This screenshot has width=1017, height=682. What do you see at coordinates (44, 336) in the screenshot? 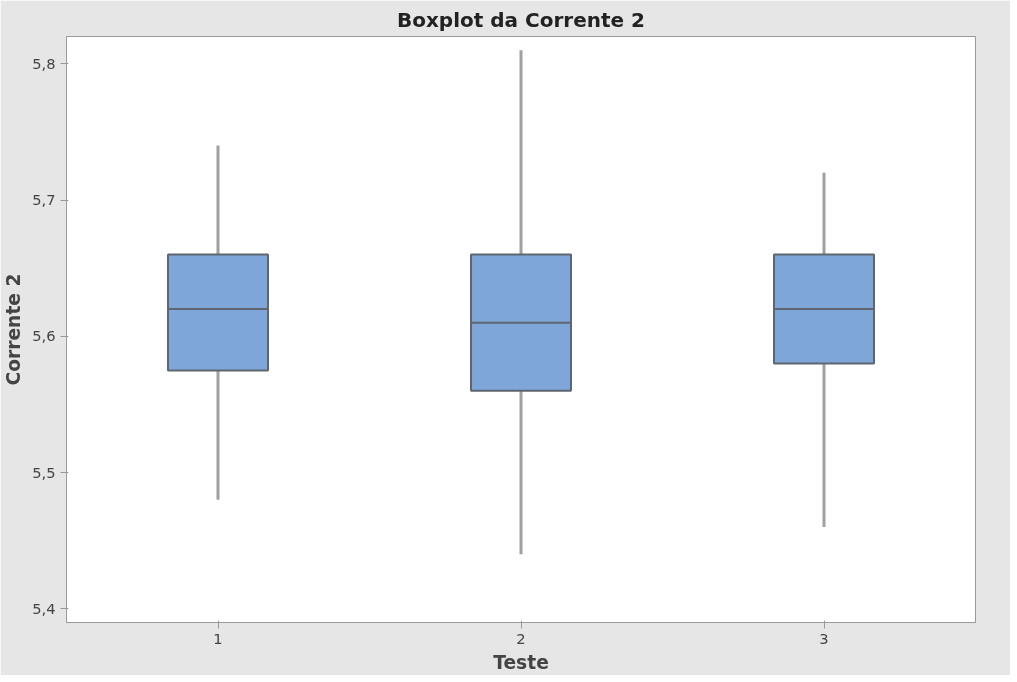
I see `y-tick-label: 5,6` at bounding box center [44, 336].